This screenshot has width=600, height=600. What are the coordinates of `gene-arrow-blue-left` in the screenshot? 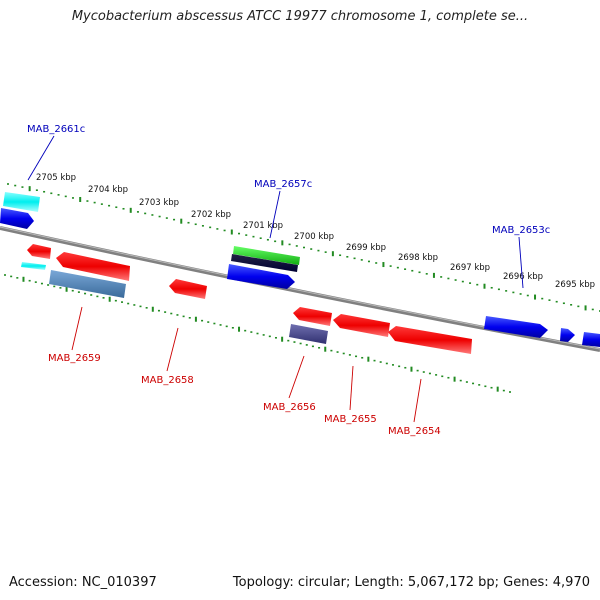 It's located at (17, 218).